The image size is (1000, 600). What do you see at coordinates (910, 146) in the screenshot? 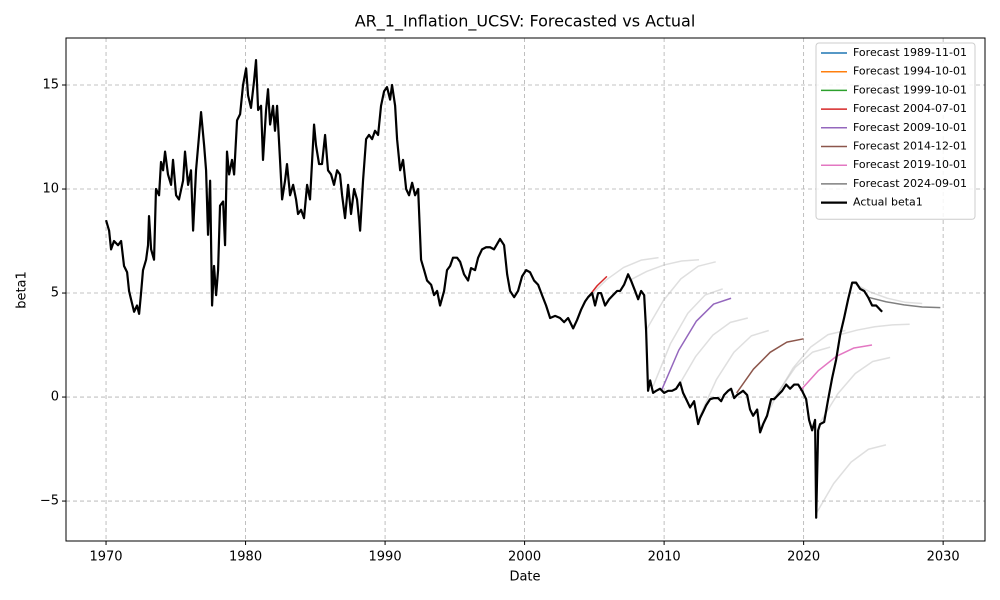
I see `legend-label: Forecast 2014-12-01` at bounding box center [910, 146].